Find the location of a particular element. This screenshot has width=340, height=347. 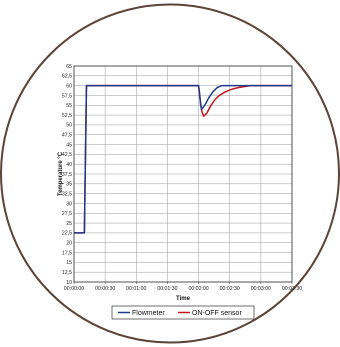

y-tick-label: 40 is located at coordinates (69, 165).